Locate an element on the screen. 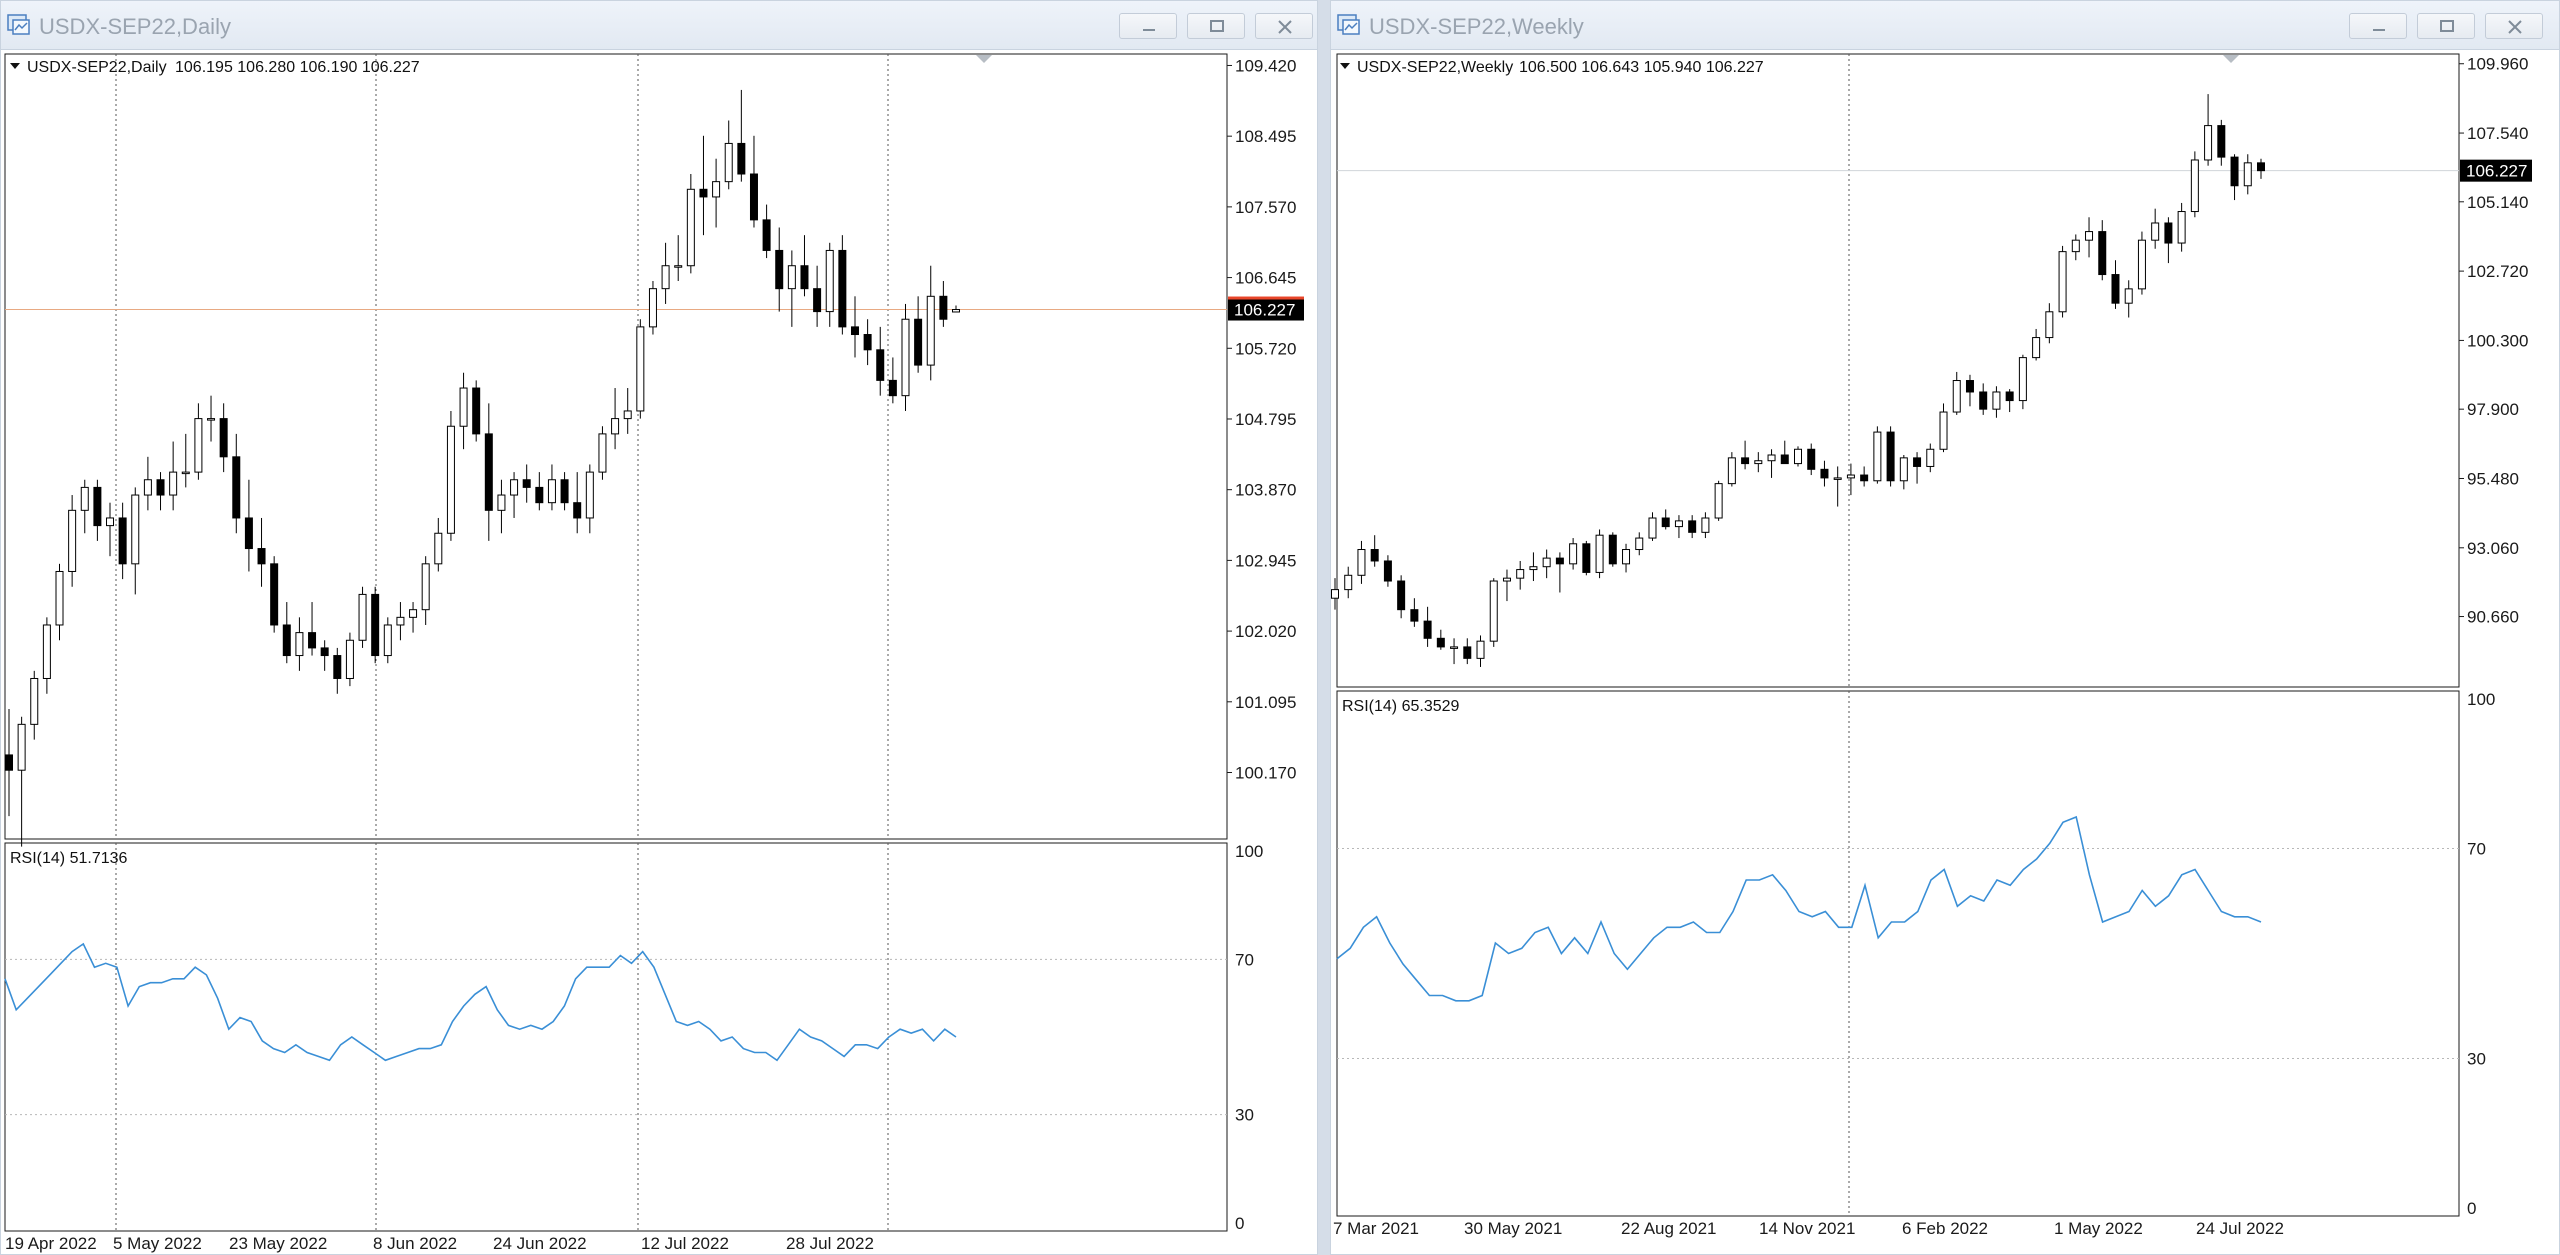  maximize-icon is located at coordinates (1217, 26).